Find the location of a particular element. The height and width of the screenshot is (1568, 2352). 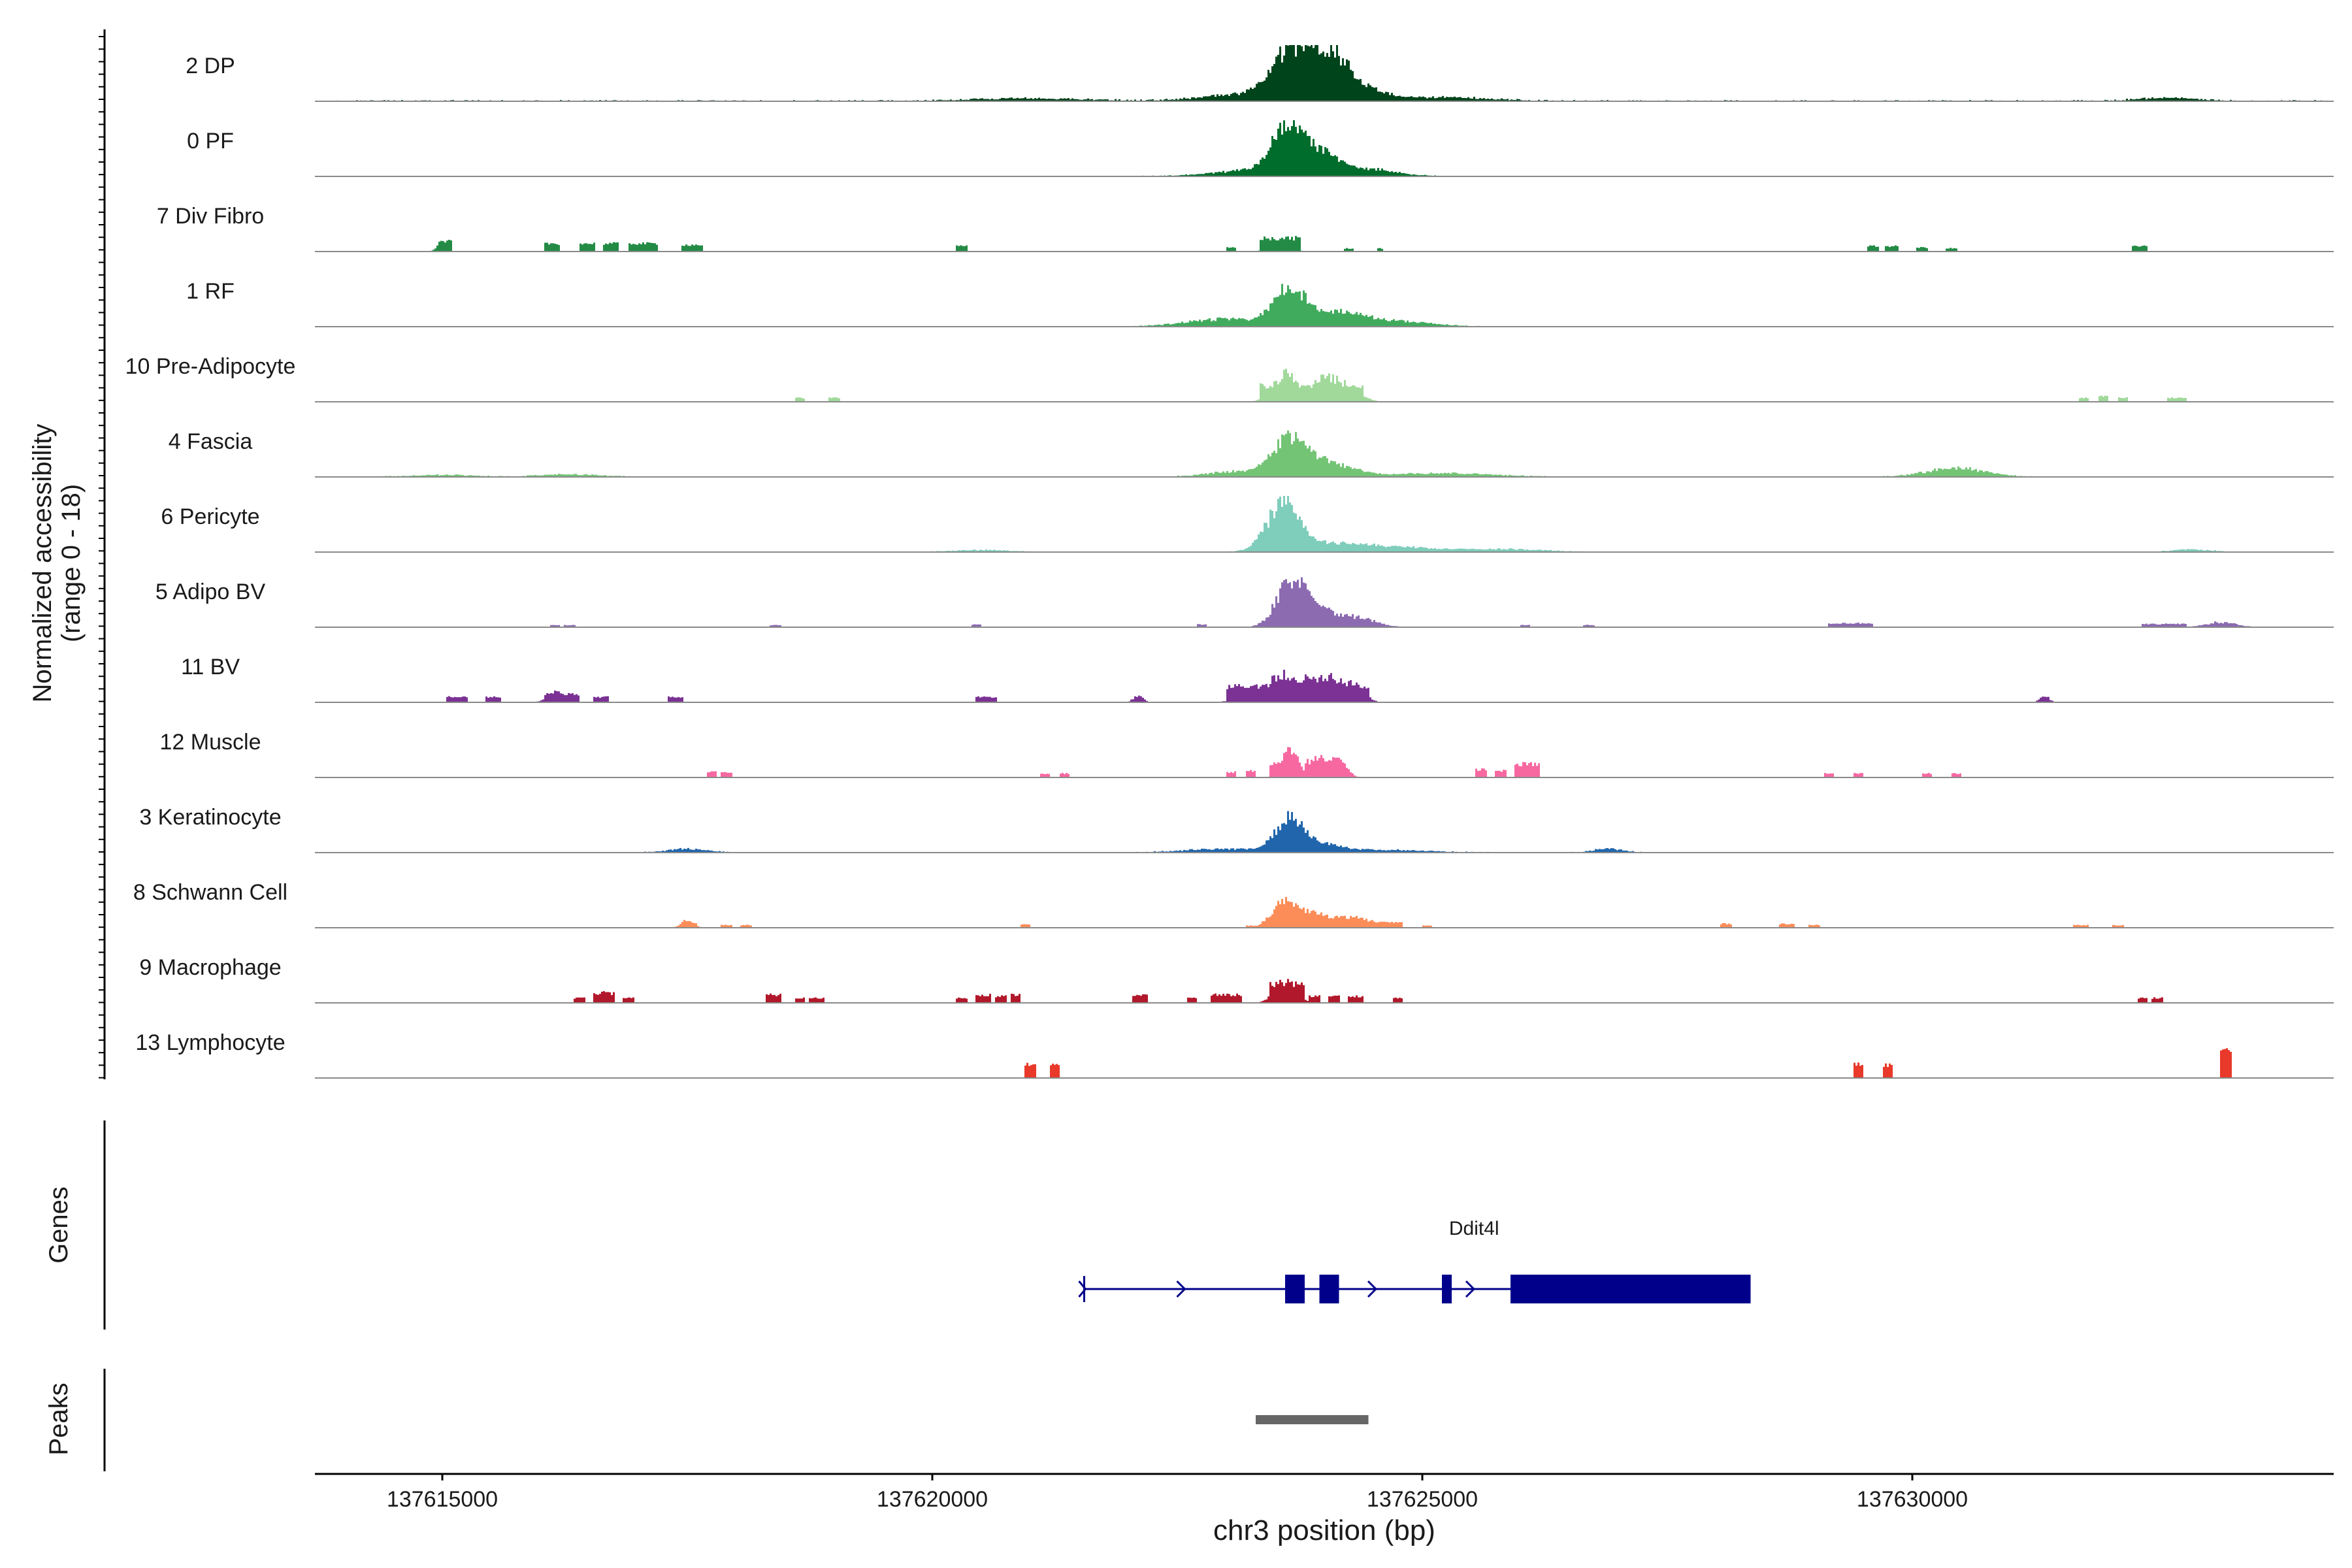

track-6: 4 Fascia is located at coordinates (1251, 453).